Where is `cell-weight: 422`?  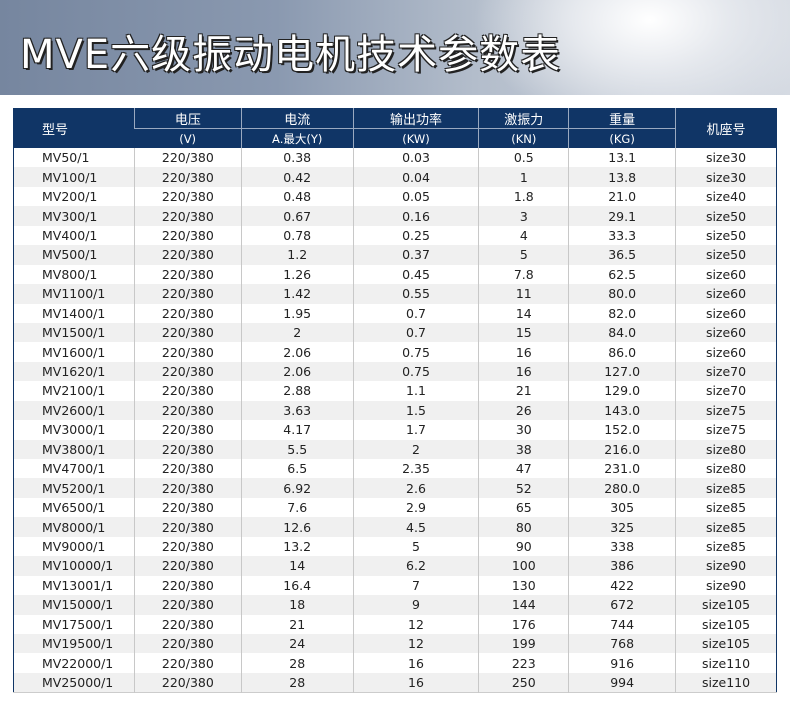 cell-weight: 422 is located at coordinates (622, 585).